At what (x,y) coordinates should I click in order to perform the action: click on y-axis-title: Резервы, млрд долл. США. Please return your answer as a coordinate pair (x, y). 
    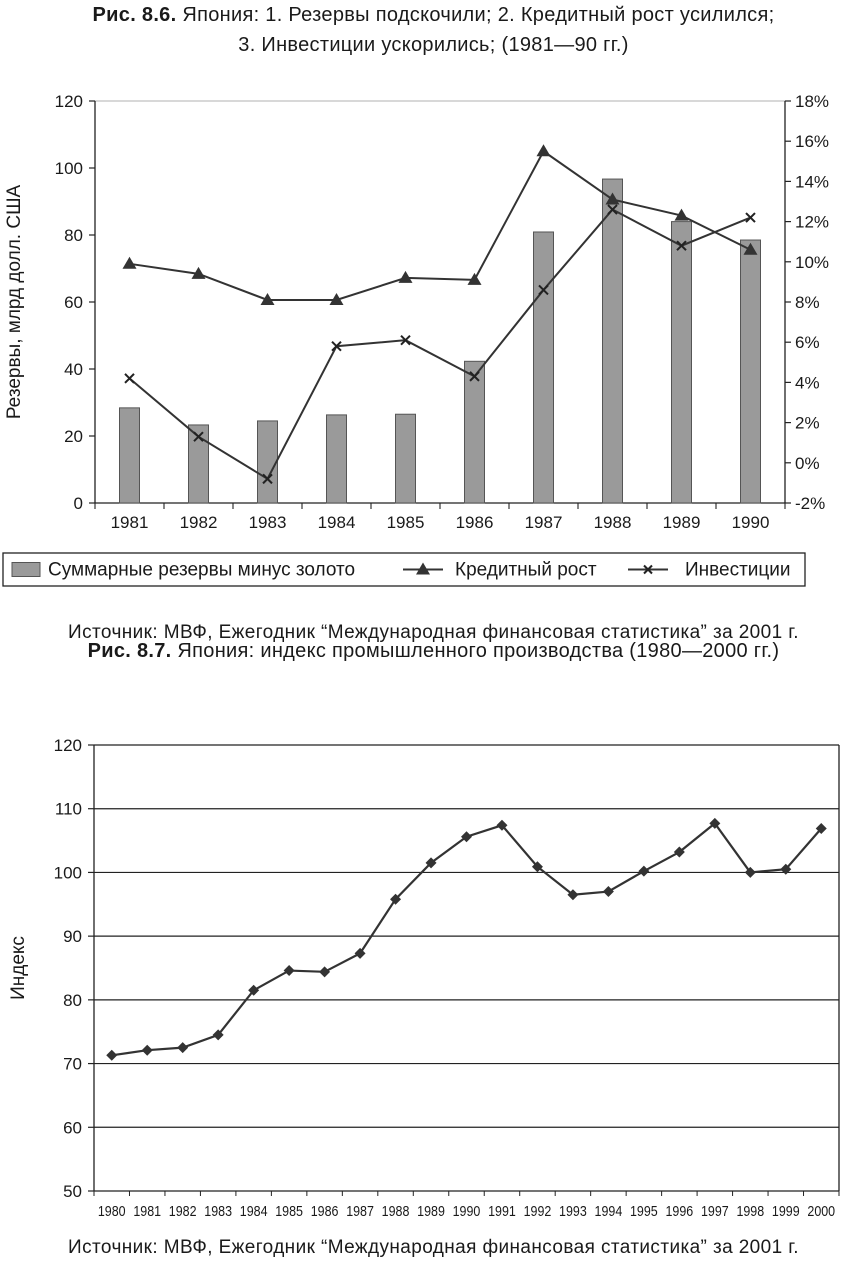
    Looking at the image, I should click on (14, 302).